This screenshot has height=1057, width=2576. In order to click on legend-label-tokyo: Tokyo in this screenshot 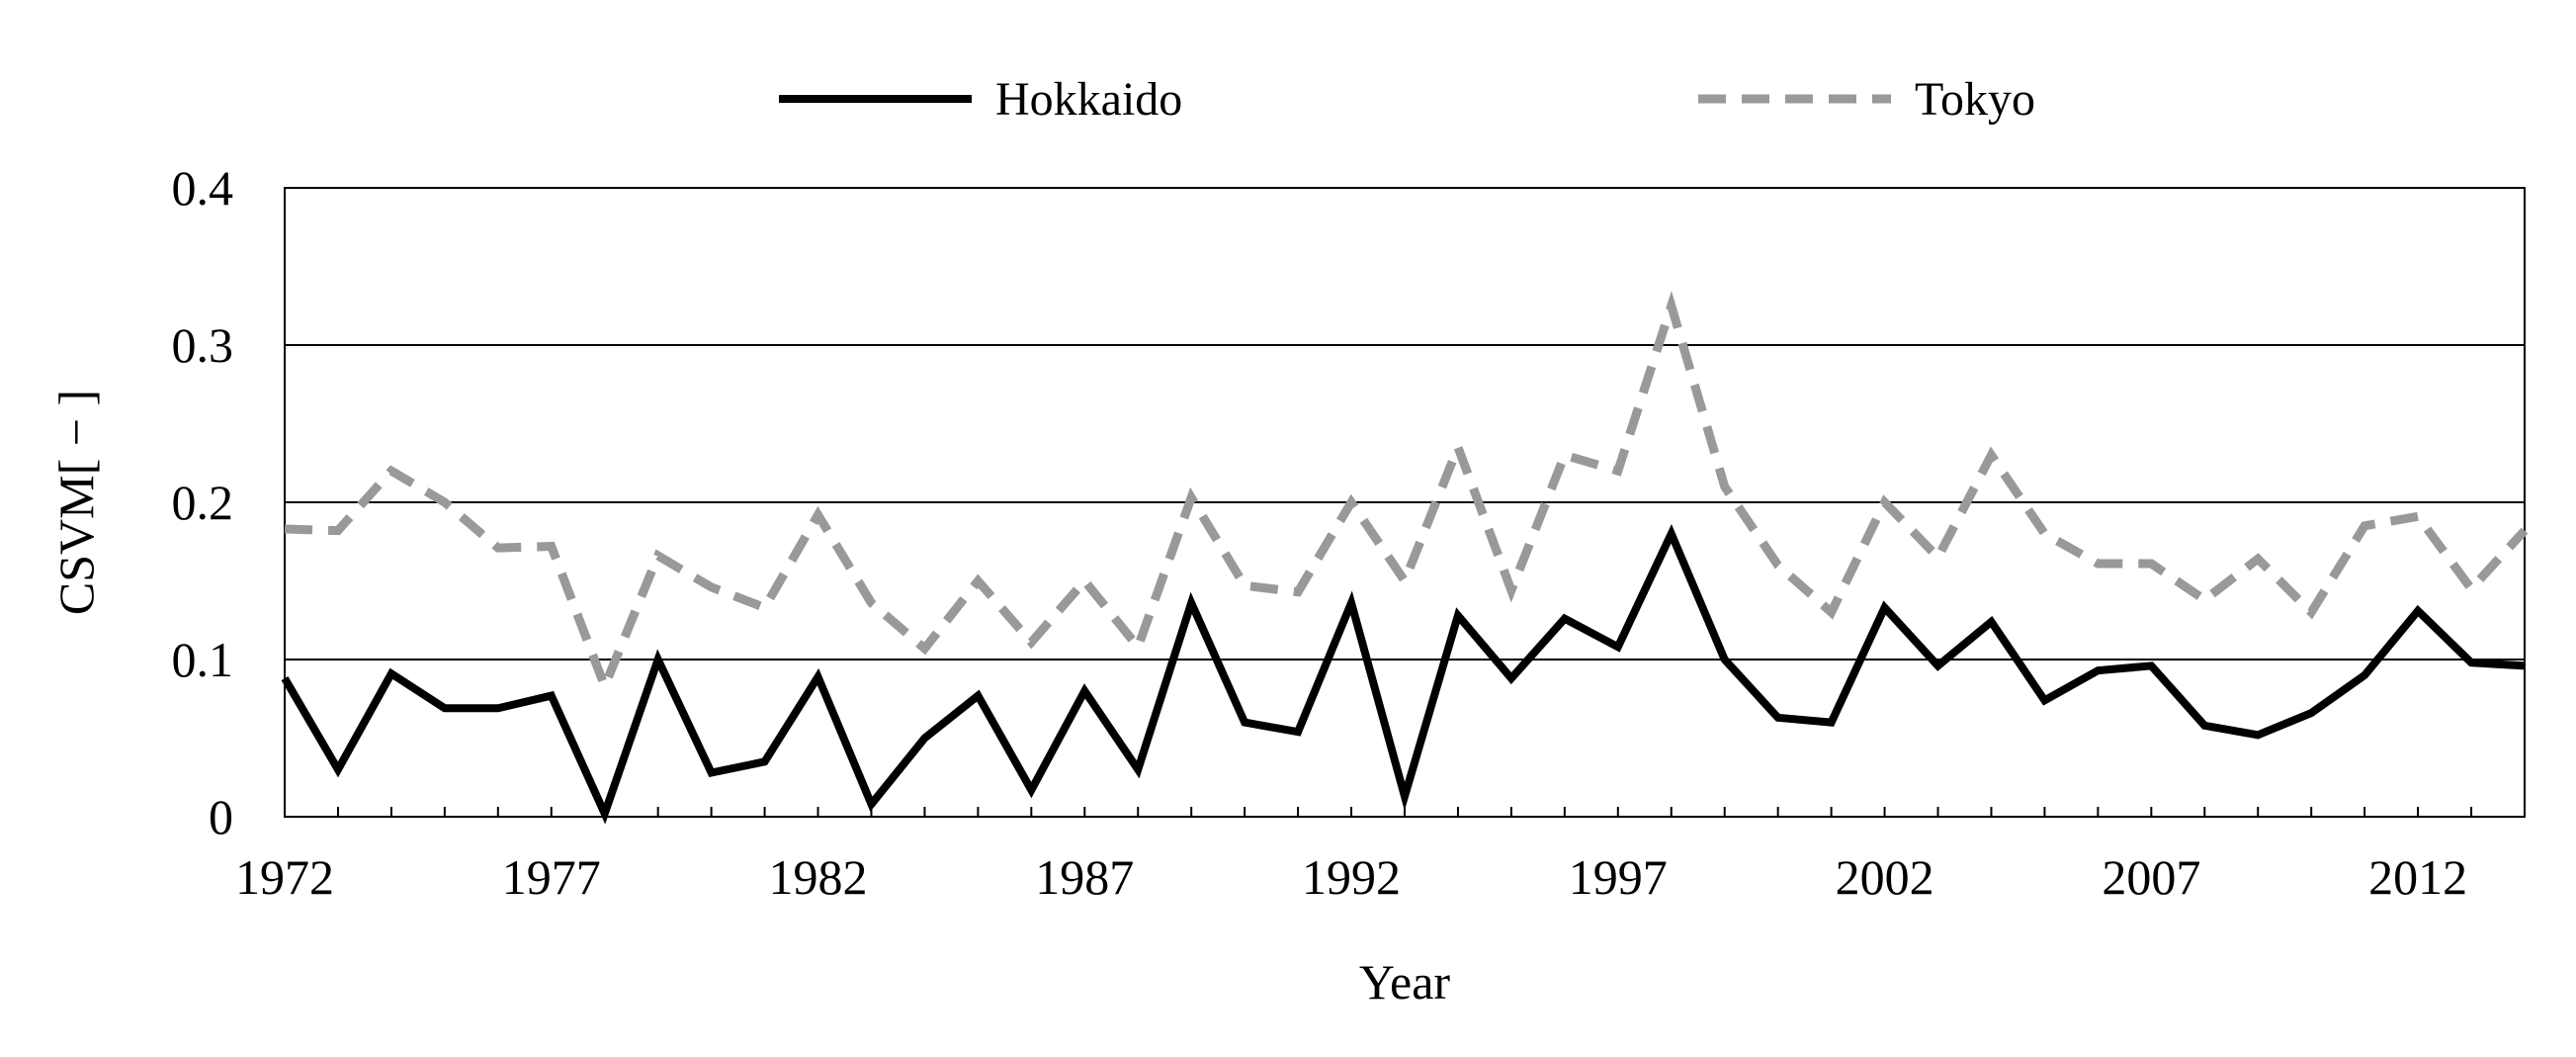, I will do `click(1975, 99)`.